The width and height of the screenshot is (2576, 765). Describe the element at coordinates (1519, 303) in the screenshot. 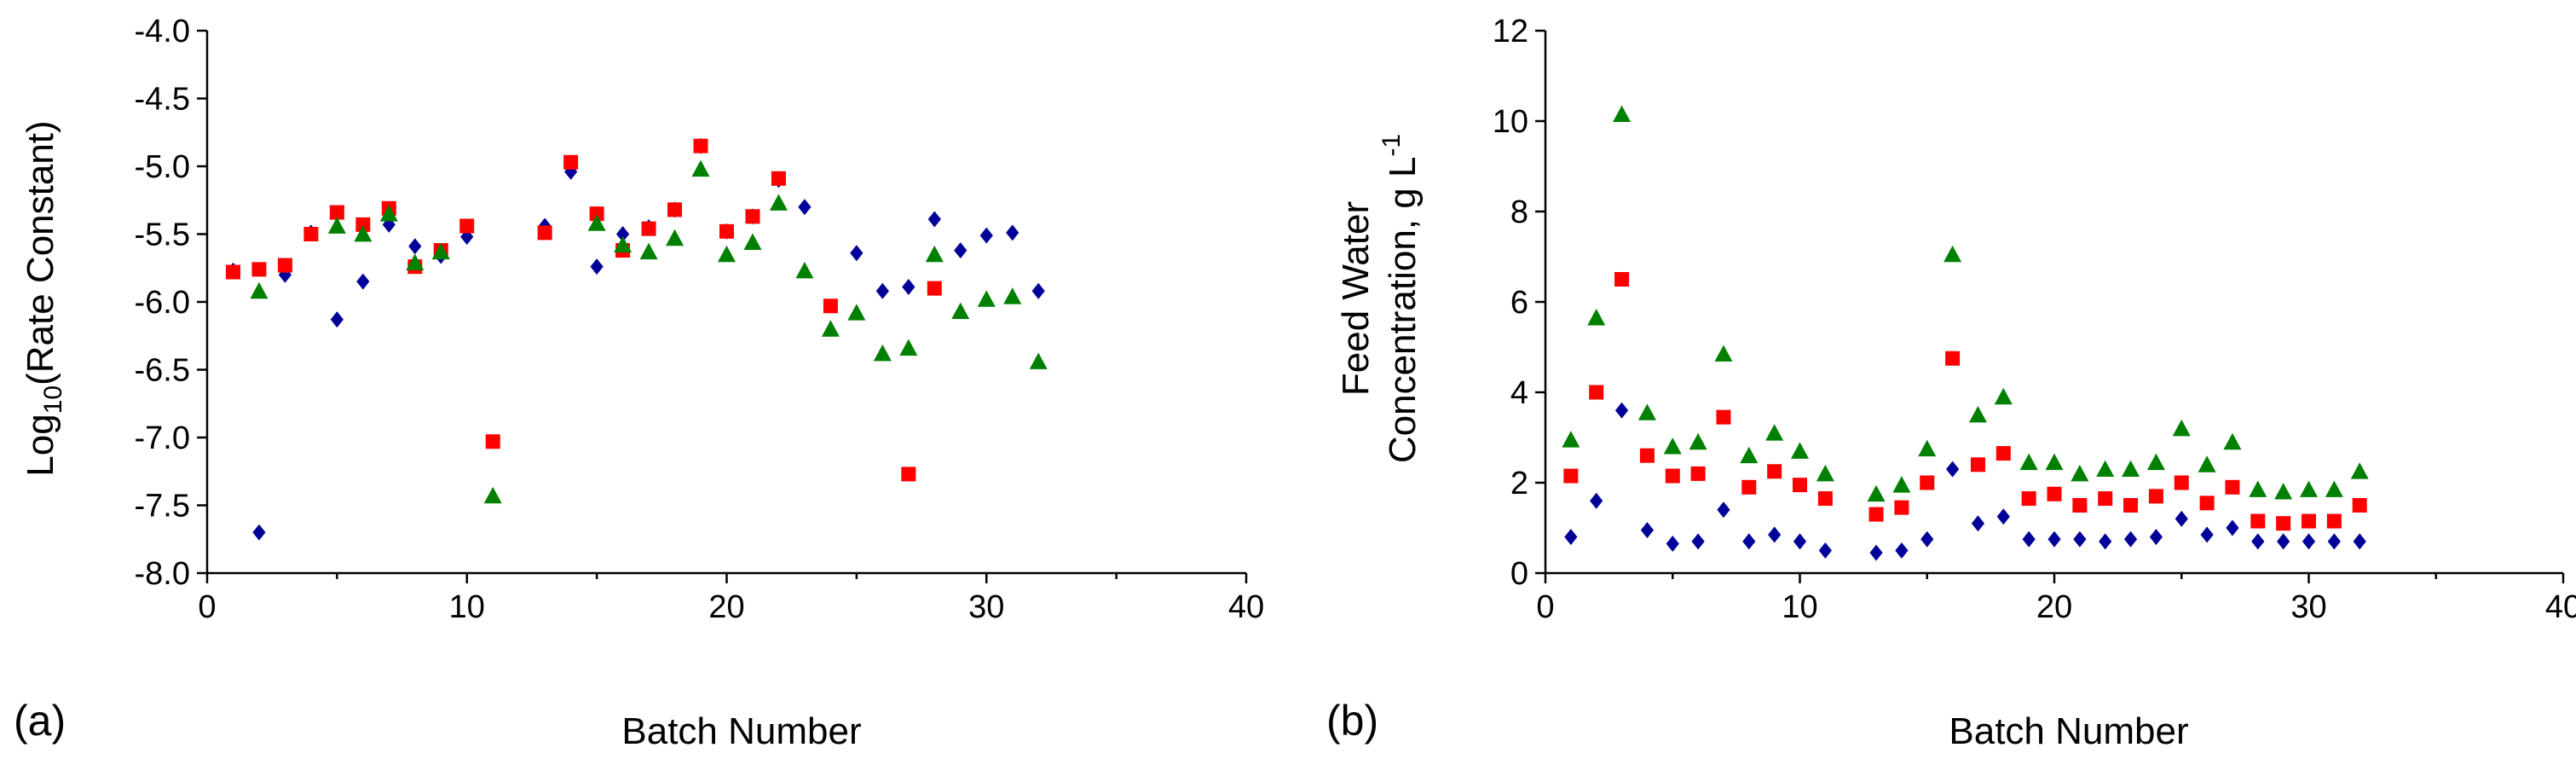

I see `panel-b-y-tick-label: 6` at that location.